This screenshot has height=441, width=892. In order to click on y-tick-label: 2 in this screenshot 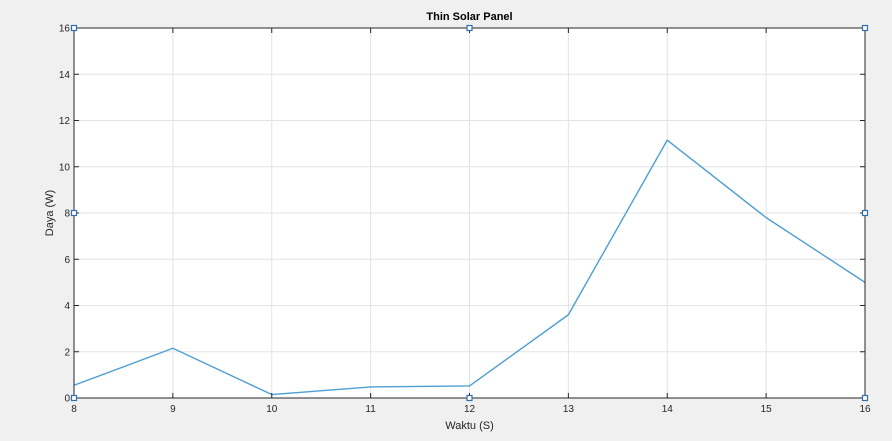, I will do `click(67, 352)`.